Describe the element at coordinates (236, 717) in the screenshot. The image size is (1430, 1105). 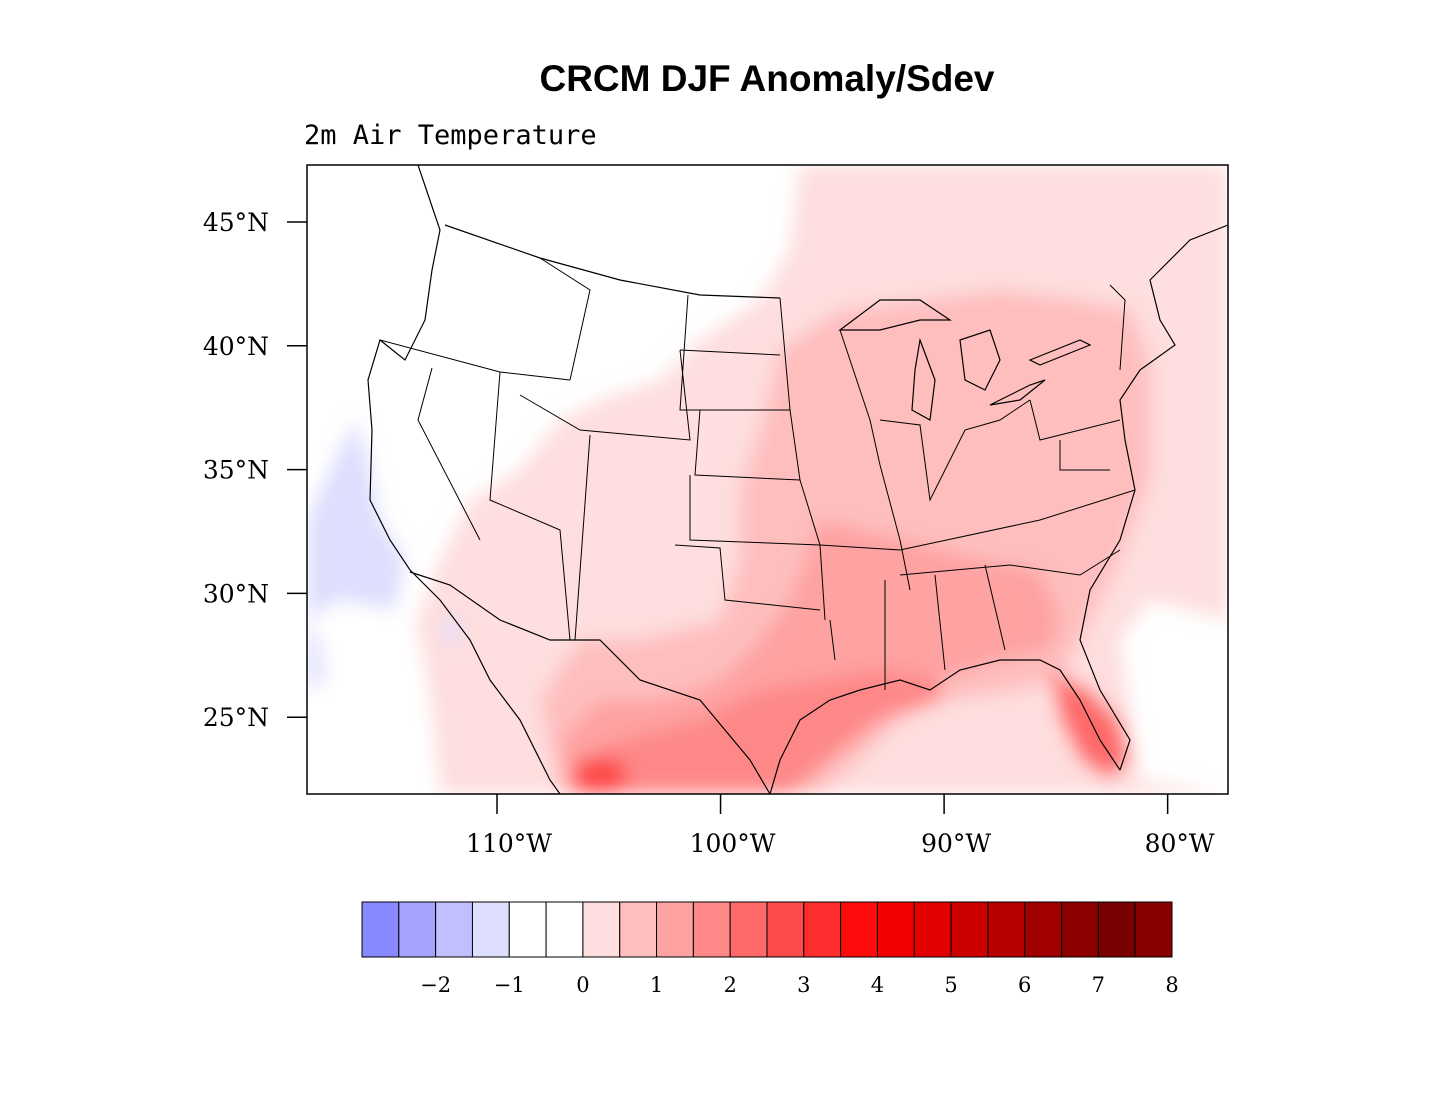
I see `lat-tick-label: 25°N` at that location.